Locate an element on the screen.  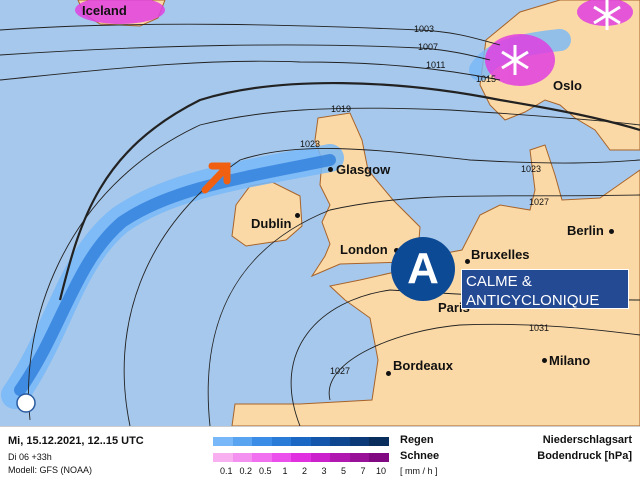
scale-tick: 5 is located at coordinates (344, 471).